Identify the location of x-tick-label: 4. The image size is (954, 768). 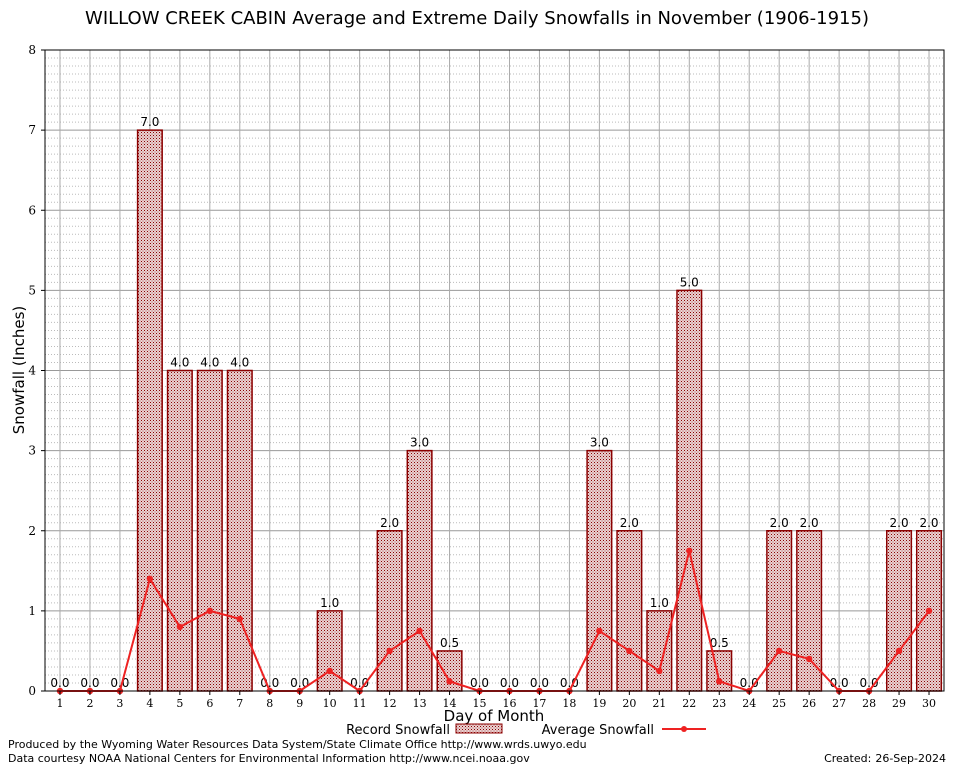
(149, 703).